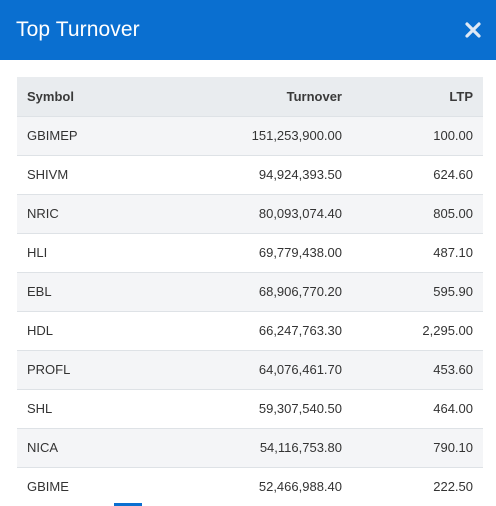  Describe the element at coordinates (102, 330) in the screenshot. I see `cell-symbol: HDL` at that location.